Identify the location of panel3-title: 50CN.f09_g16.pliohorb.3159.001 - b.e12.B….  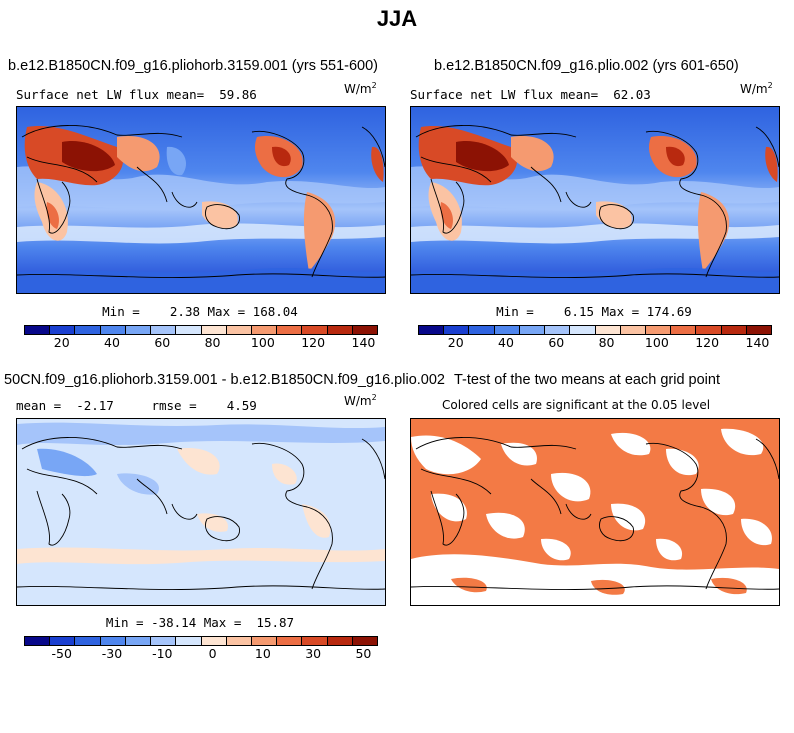
(224, 380).